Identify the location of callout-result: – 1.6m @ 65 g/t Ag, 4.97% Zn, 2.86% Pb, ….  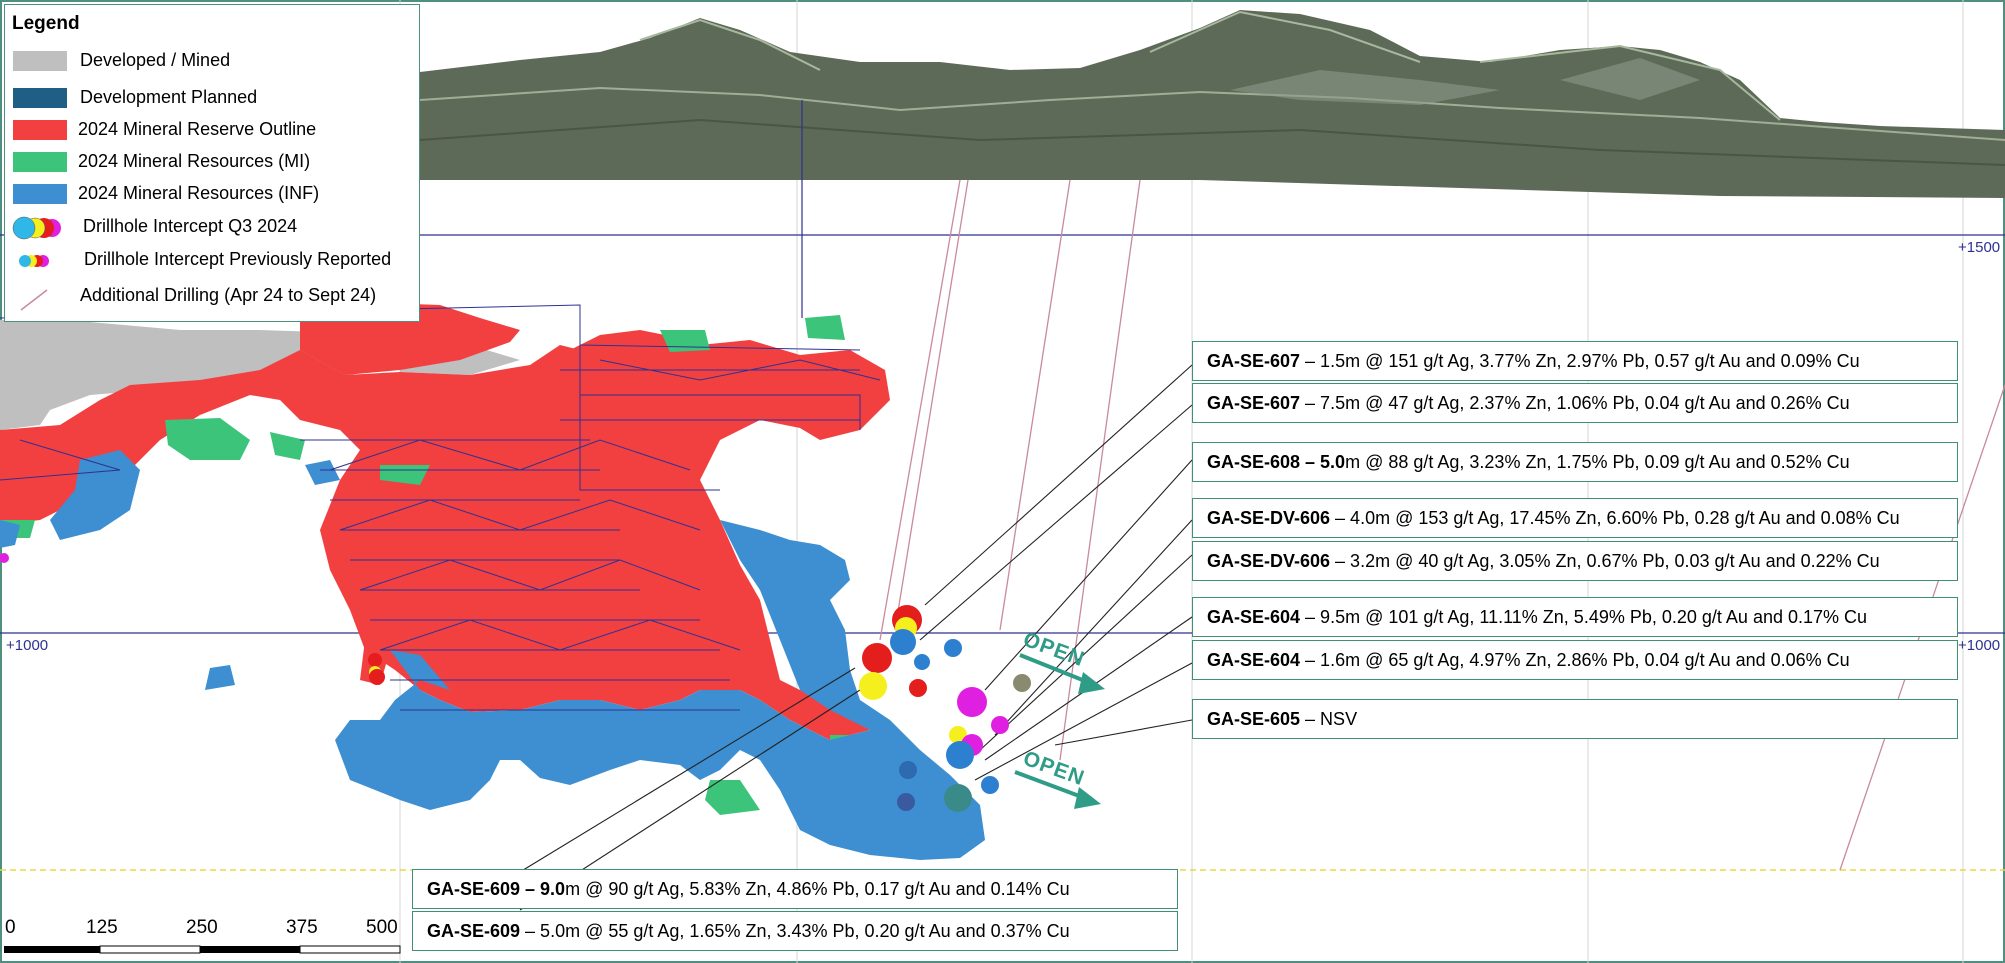
(1575, 660).